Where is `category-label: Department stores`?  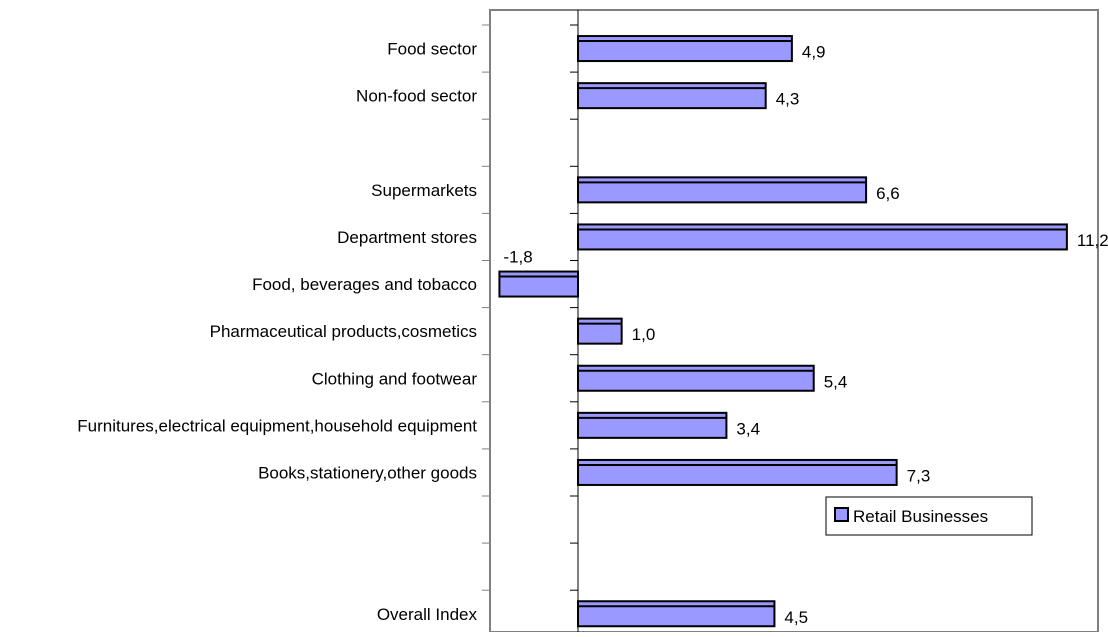 category-label: Department stores is located at coordinates (407, 237).